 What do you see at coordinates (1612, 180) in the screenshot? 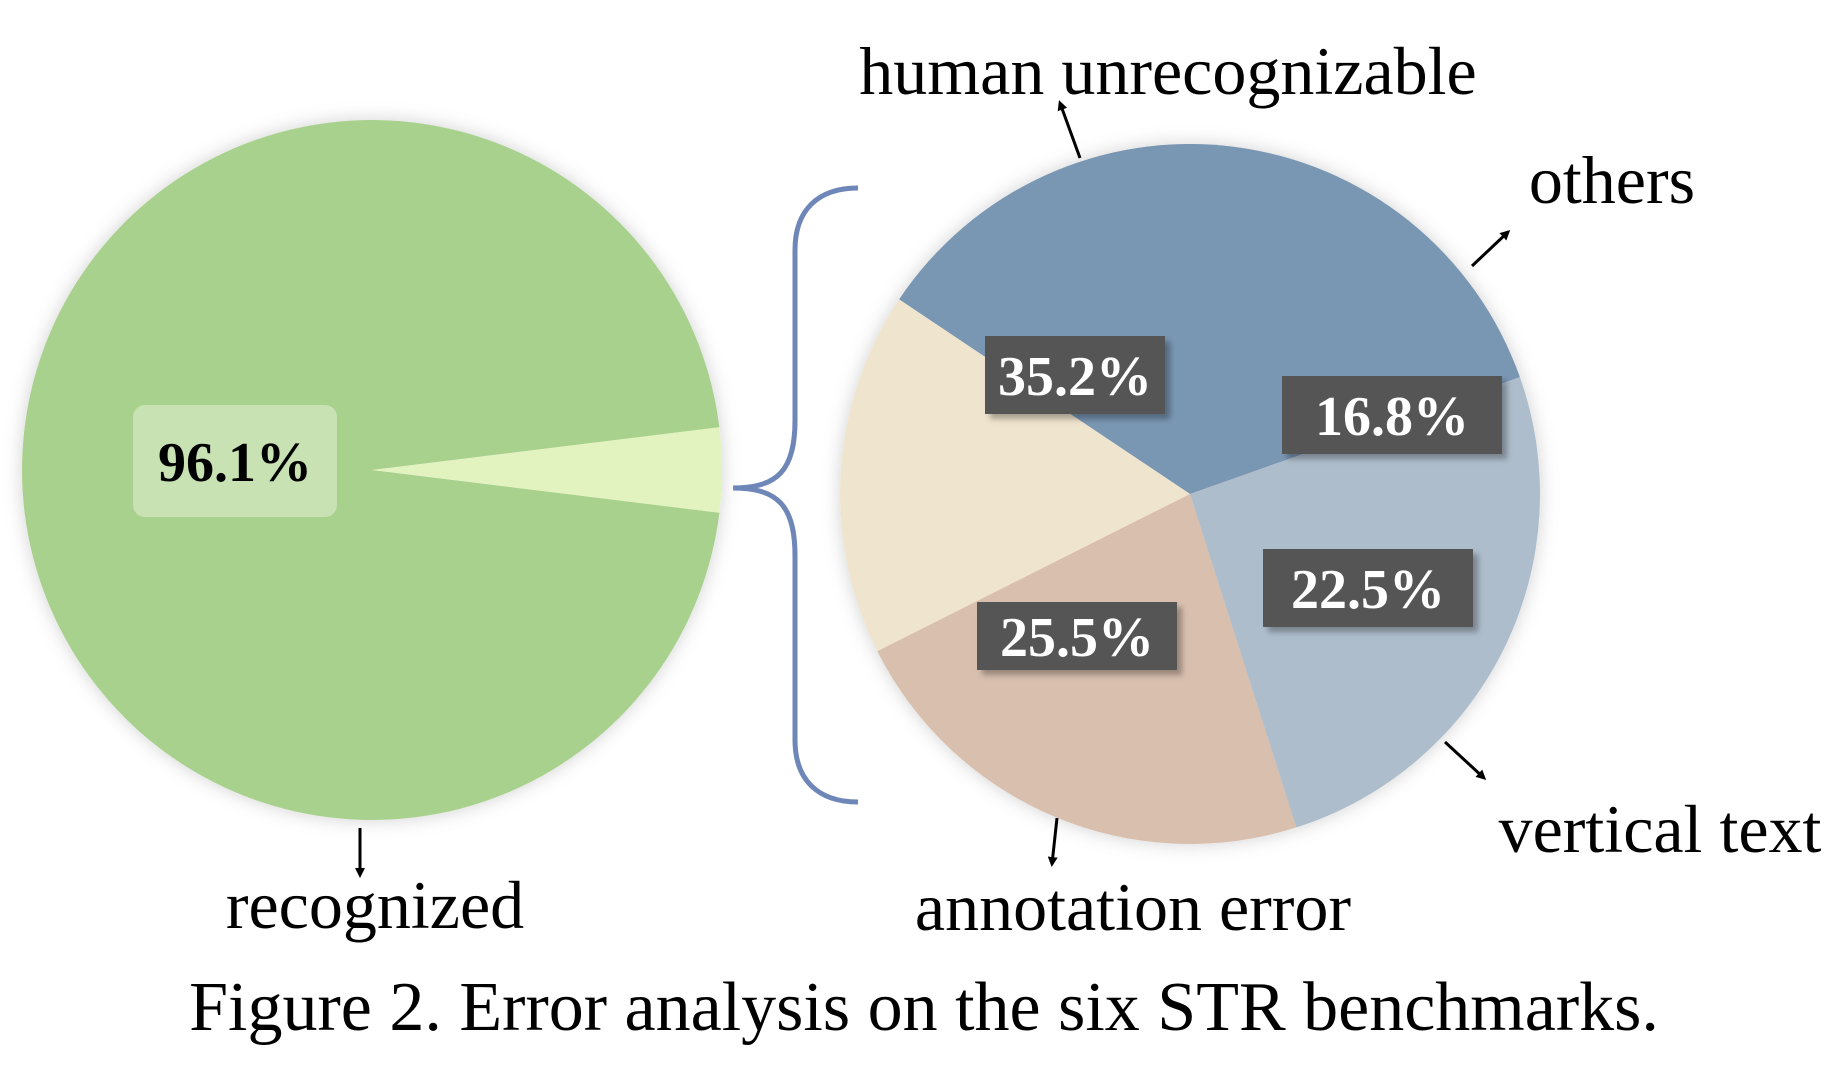
I see `callout-others: others` at bounding box center [1612, 180].